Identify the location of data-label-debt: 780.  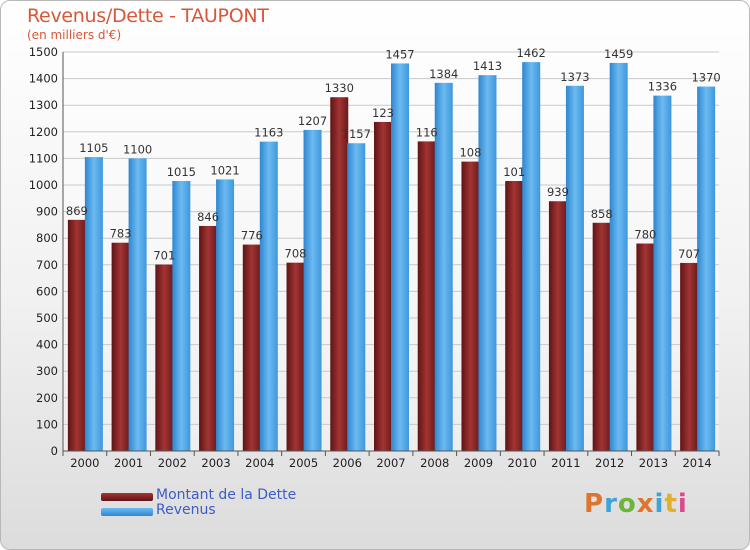
(645, 235).